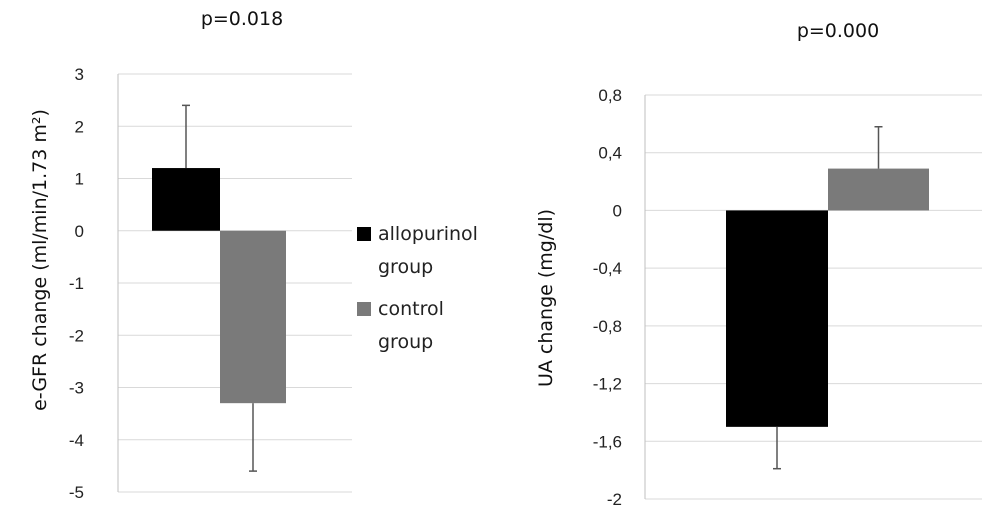 This screenshot has height=515, width=995. What do you see at coordinates (76, 335) in the screenshot?
I see `left-y-tick-label: -2` at bounding box center [76, 335].